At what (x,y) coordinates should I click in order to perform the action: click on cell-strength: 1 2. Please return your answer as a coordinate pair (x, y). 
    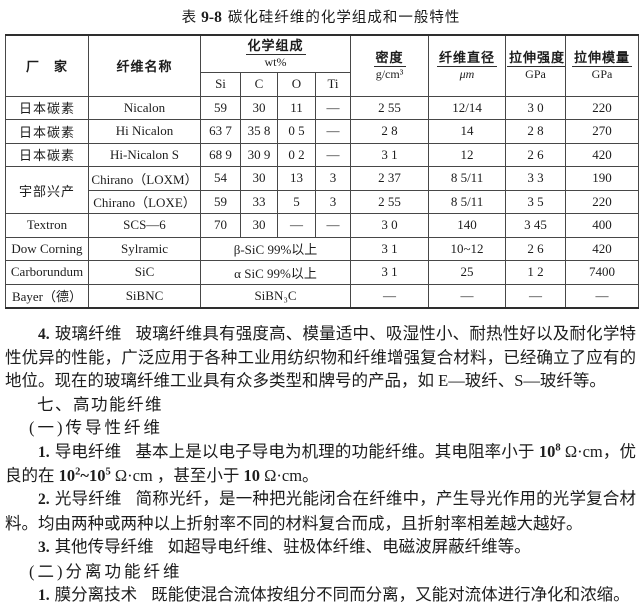
    Looking at the image, I should click on (536, 273).